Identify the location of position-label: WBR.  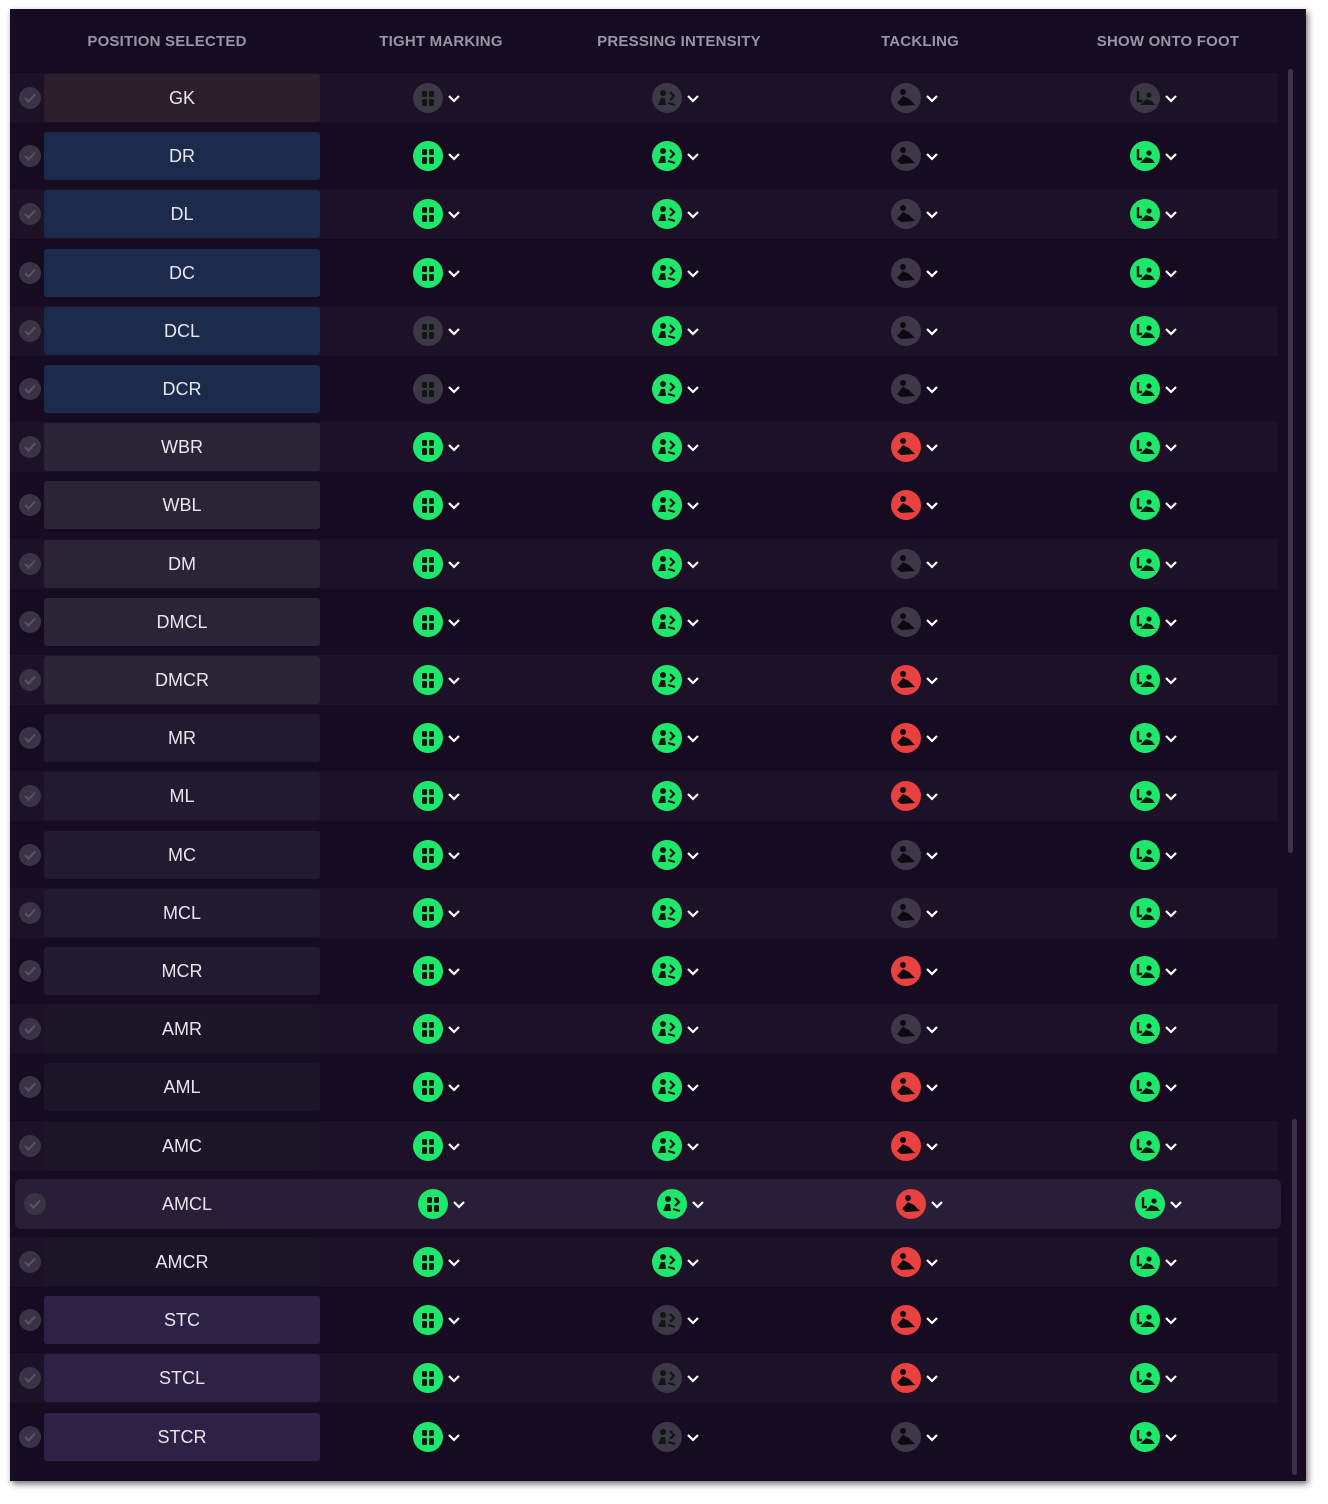
(182, 447).